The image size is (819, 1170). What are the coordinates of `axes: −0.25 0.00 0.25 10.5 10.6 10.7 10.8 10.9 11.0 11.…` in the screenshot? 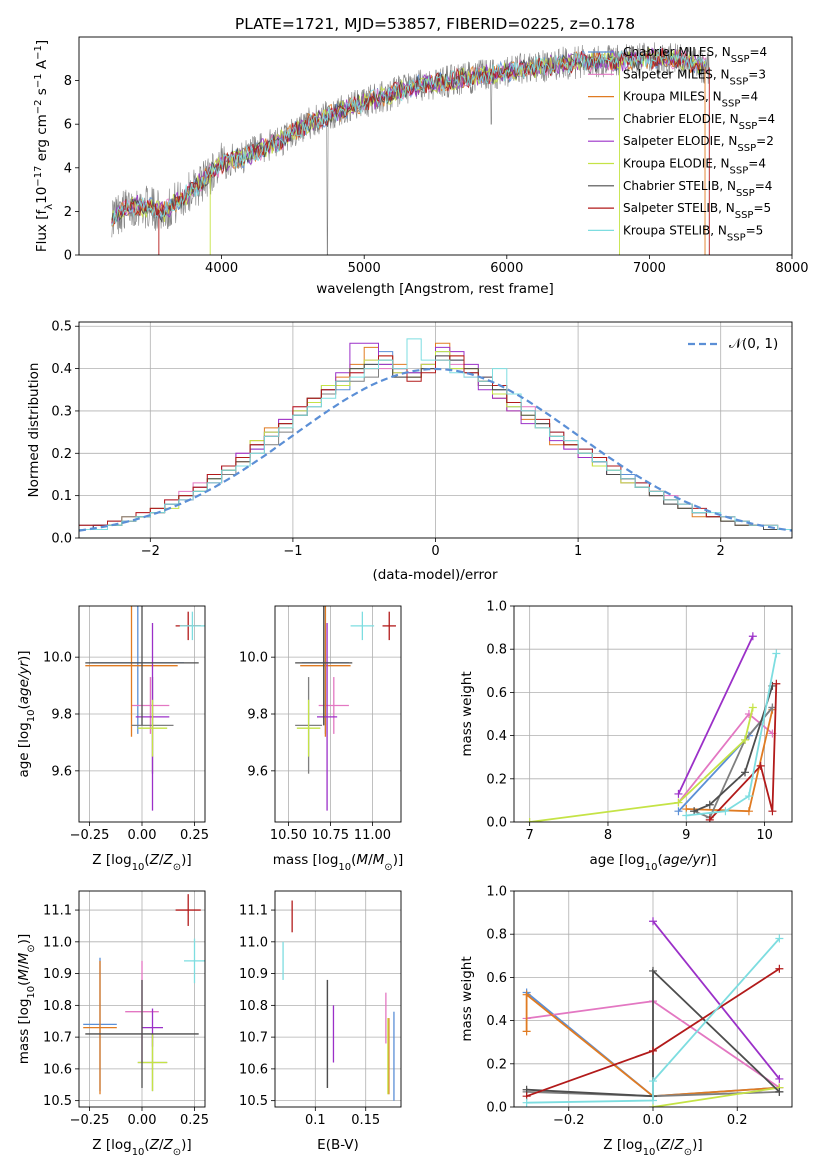 It's located at (126, 1009).